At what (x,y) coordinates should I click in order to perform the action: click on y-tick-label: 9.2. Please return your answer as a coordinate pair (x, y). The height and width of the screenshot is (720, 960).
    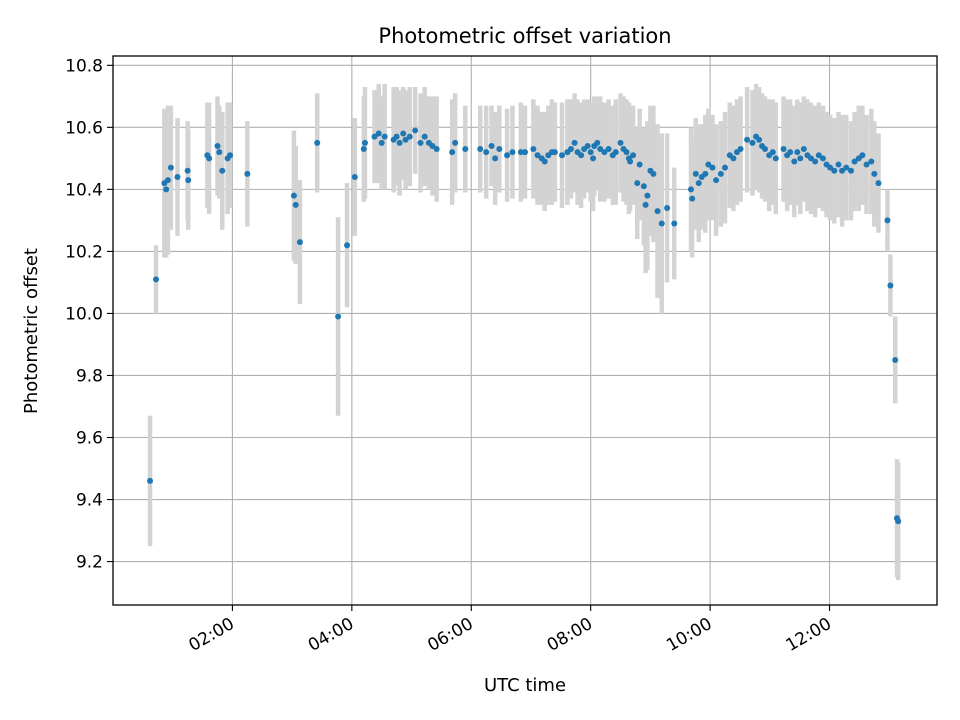
    Looking at the image, I should click on (89, 563).